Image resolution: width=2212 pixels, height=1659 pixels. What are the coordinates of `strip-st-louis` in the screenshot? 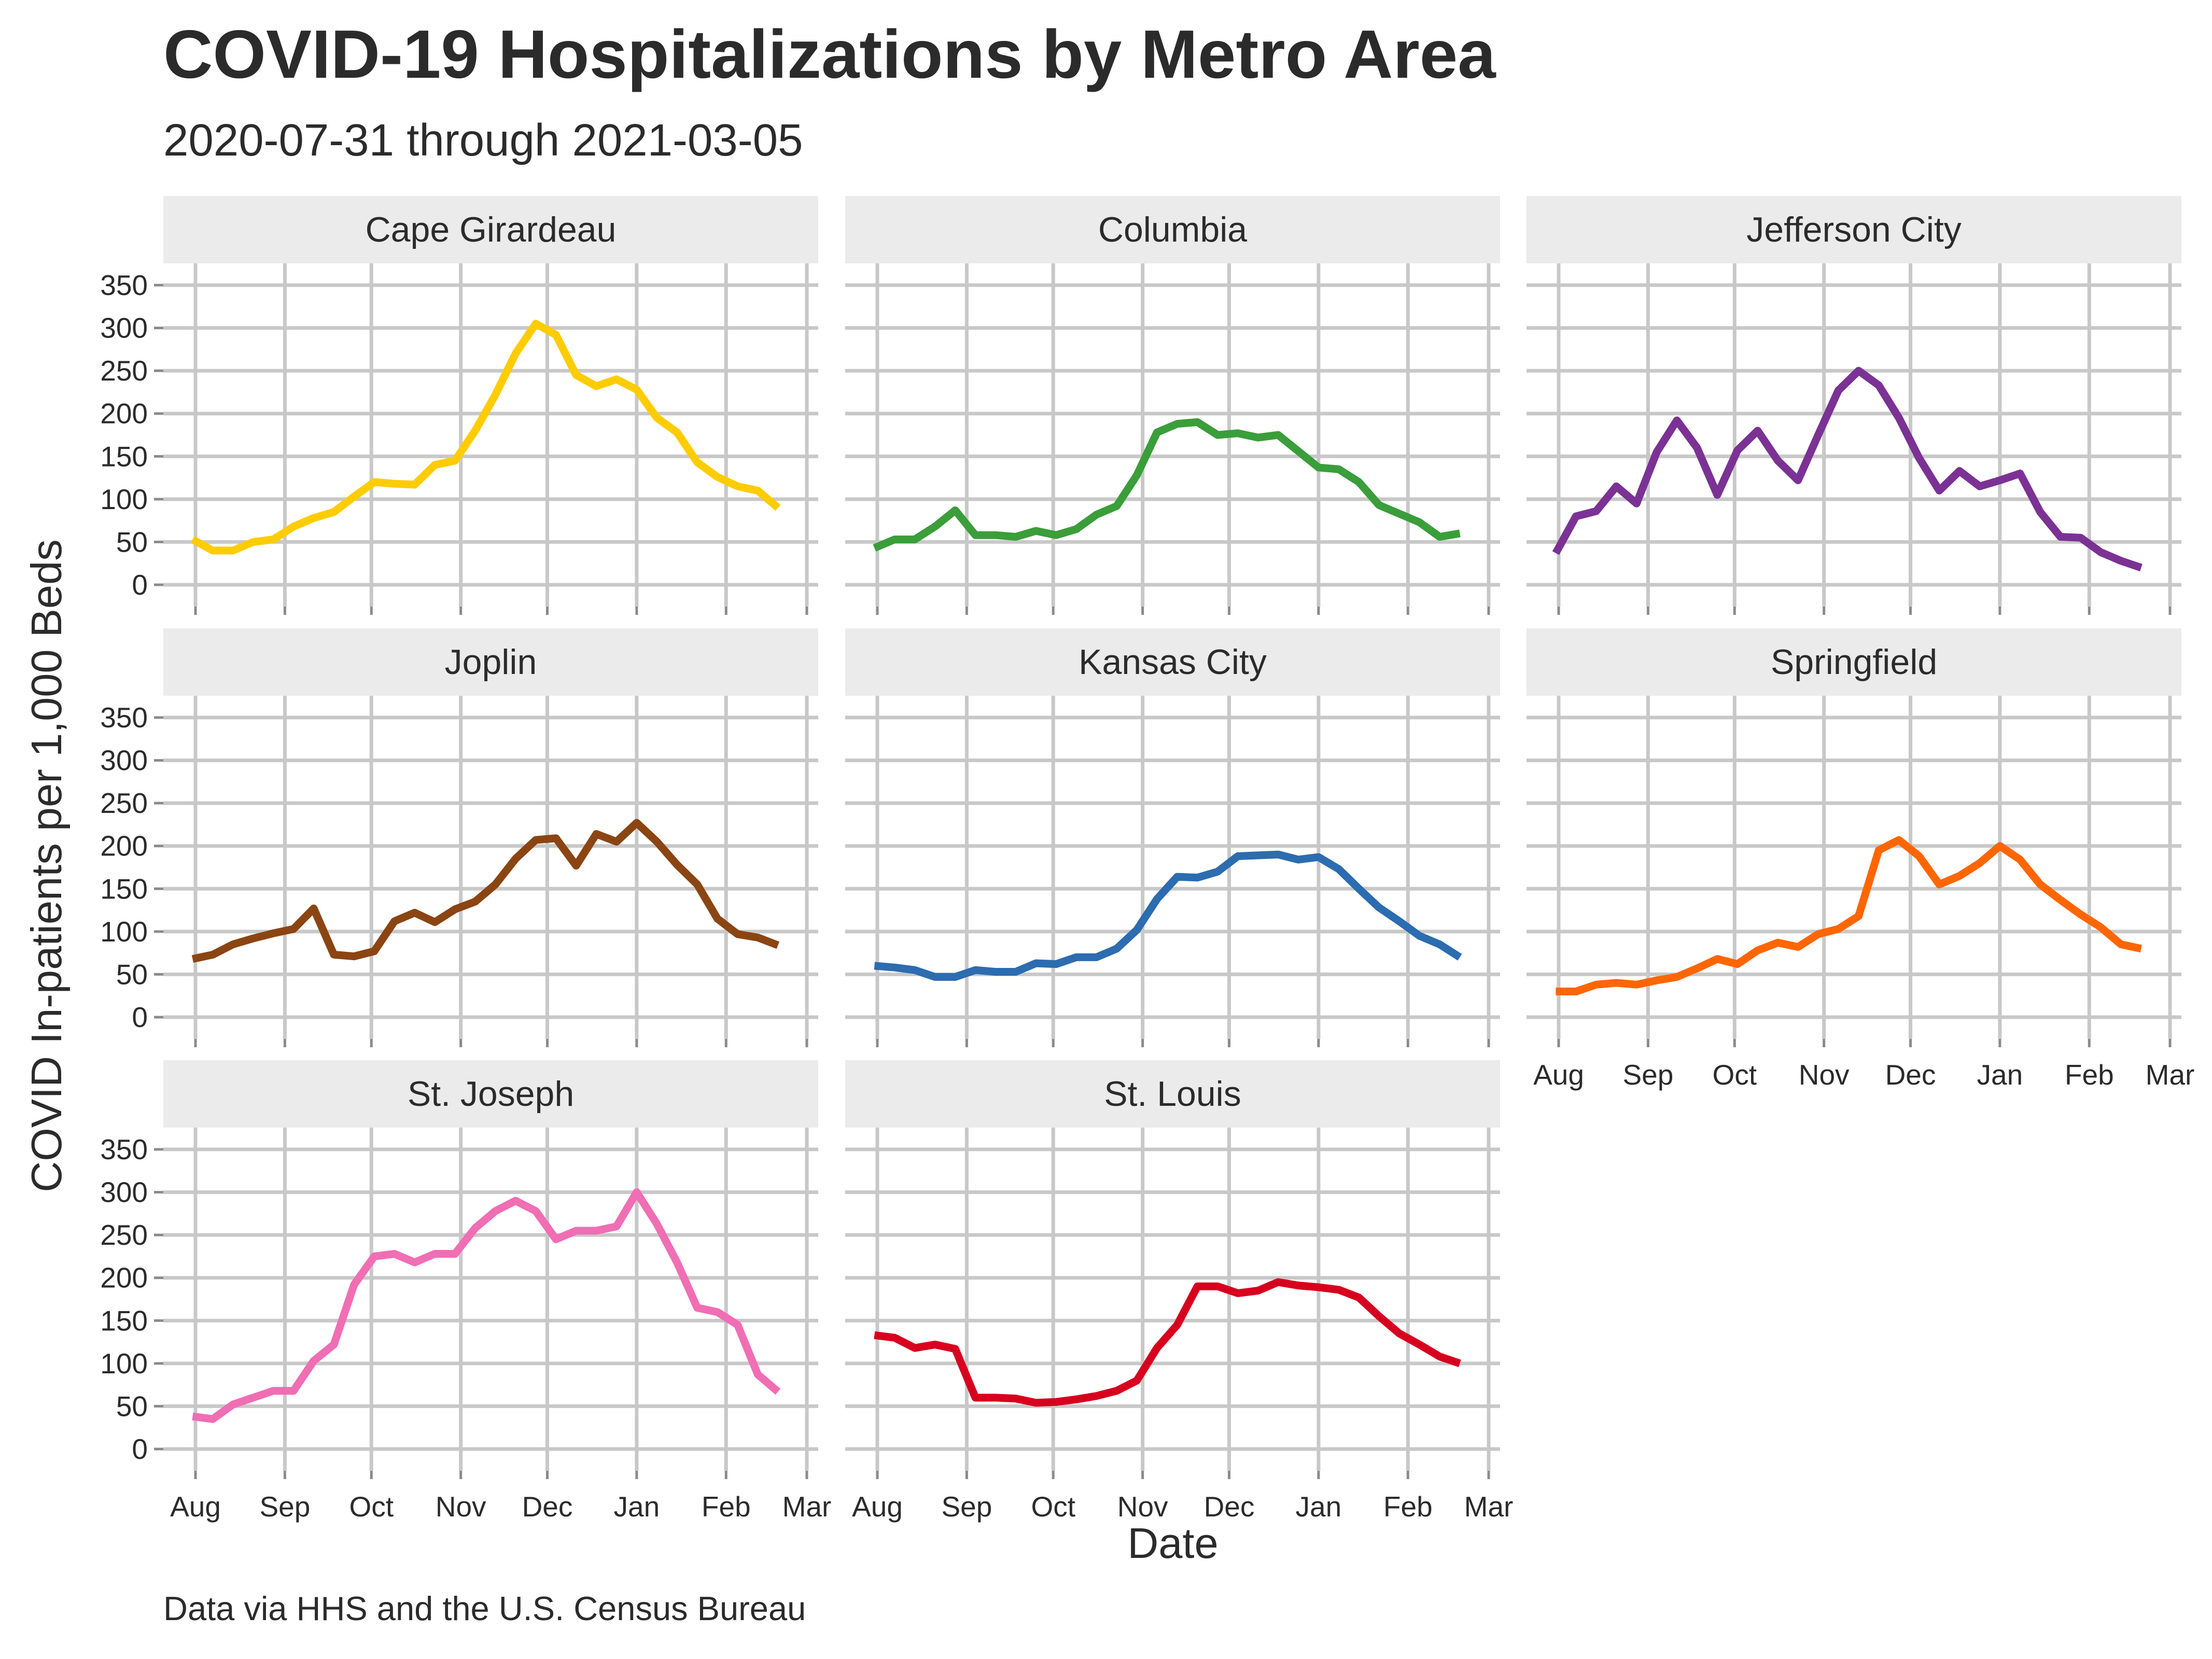 It's located at (1172, 1094).